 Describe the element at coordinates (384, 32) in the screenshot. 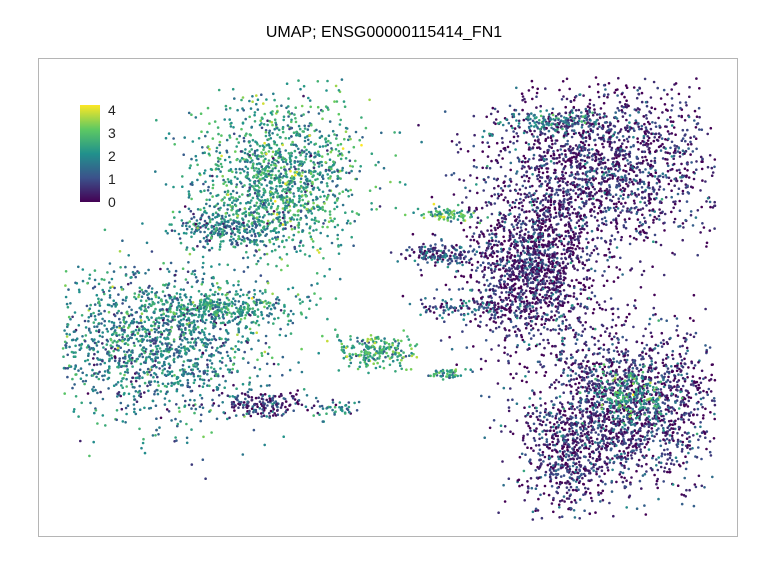

I see `chart-title: UMAP; ENSG00000115414_FN1` at that location.